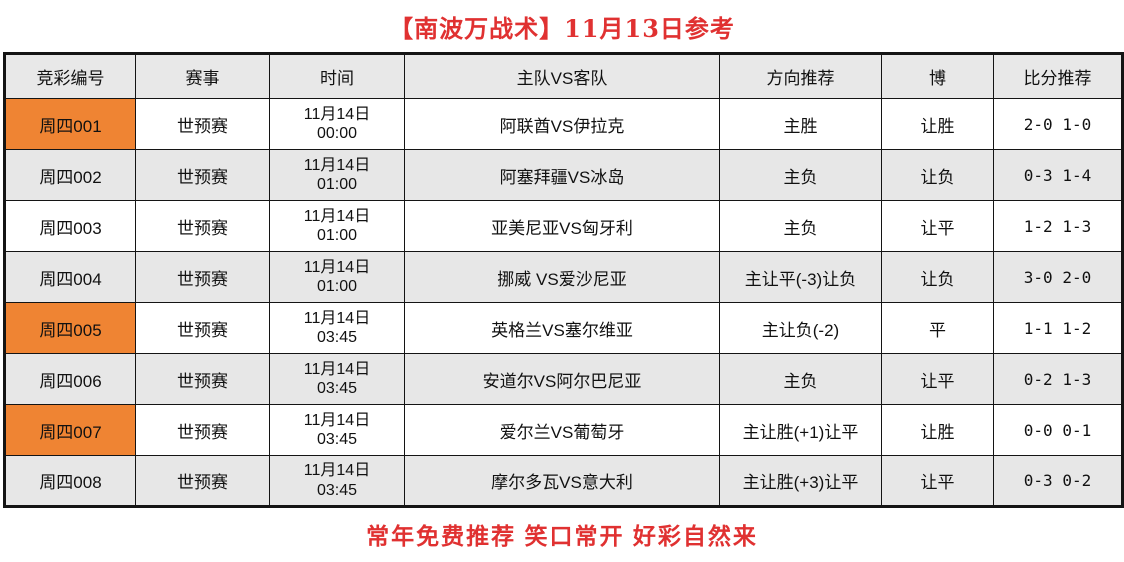  What do you see at coordinates (1058, 481) in the screenshot?
I see `score-cell: 0-3 0-2` at bounding box center [1058, 481].